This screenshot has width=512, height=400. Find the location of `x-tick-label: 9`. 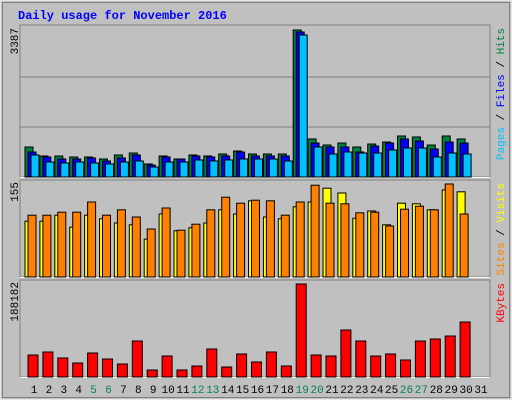

x-tick-label: 9 is located at coordinates (153, 391).